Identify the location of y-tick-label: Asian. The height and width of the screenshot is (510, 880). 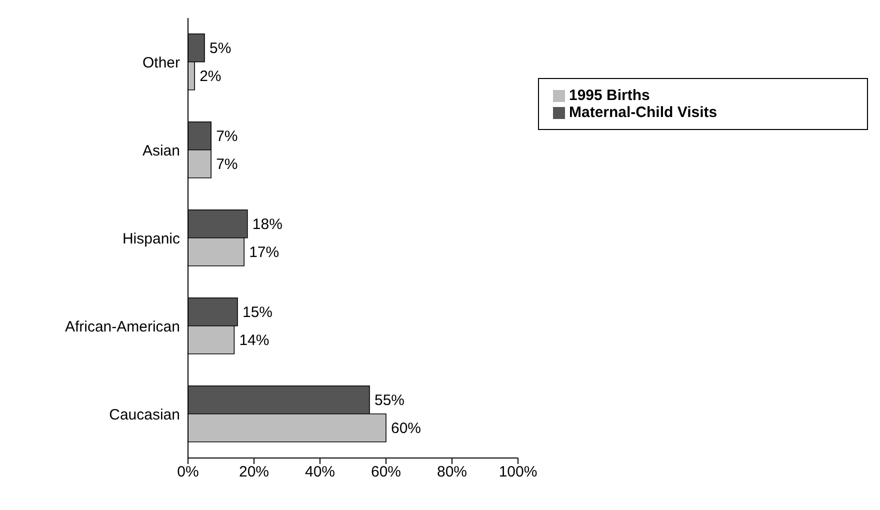
(161, 151).